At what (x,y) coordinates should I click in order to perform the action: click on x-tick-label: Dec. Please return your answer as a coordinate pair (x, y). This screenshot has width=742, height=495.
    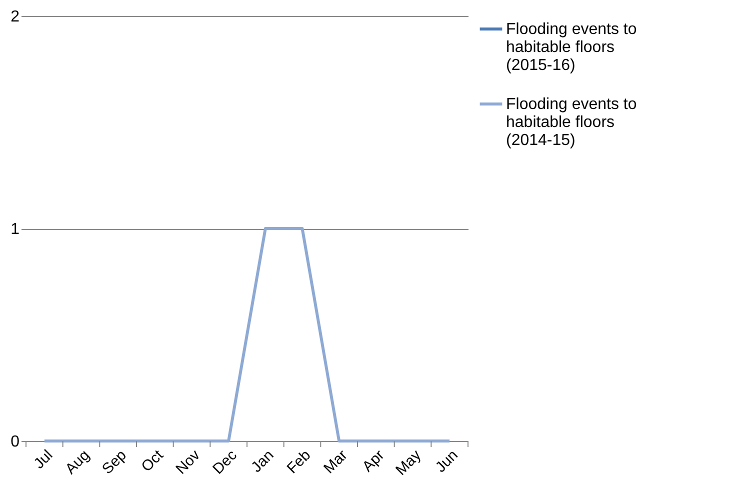
    Looking at the image, I should click on (225, 462).